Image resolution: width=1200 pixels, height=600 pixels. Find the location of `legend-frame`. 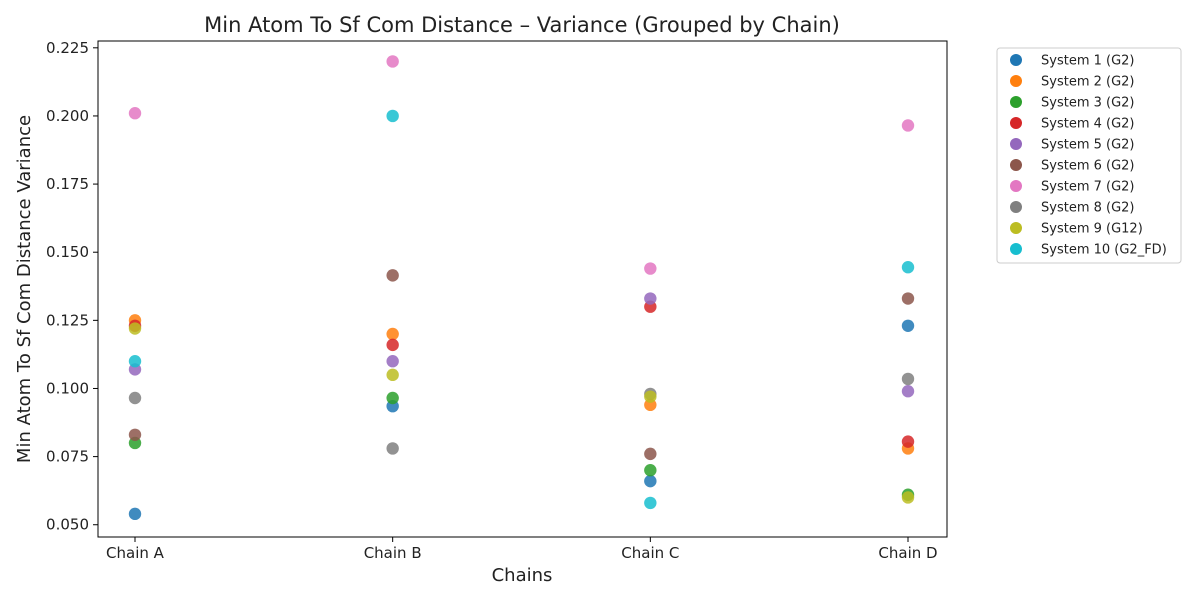

legend-frame is located at coordinates (1089, 155).